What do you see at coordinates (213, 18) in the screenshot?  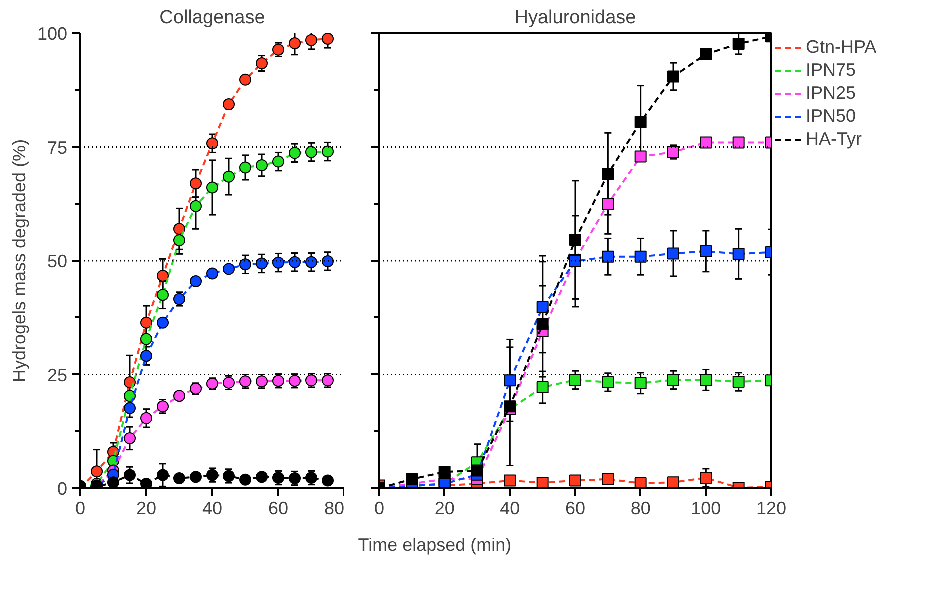 I see `chart-title: Collagenase` at bounding box center [213, 18].